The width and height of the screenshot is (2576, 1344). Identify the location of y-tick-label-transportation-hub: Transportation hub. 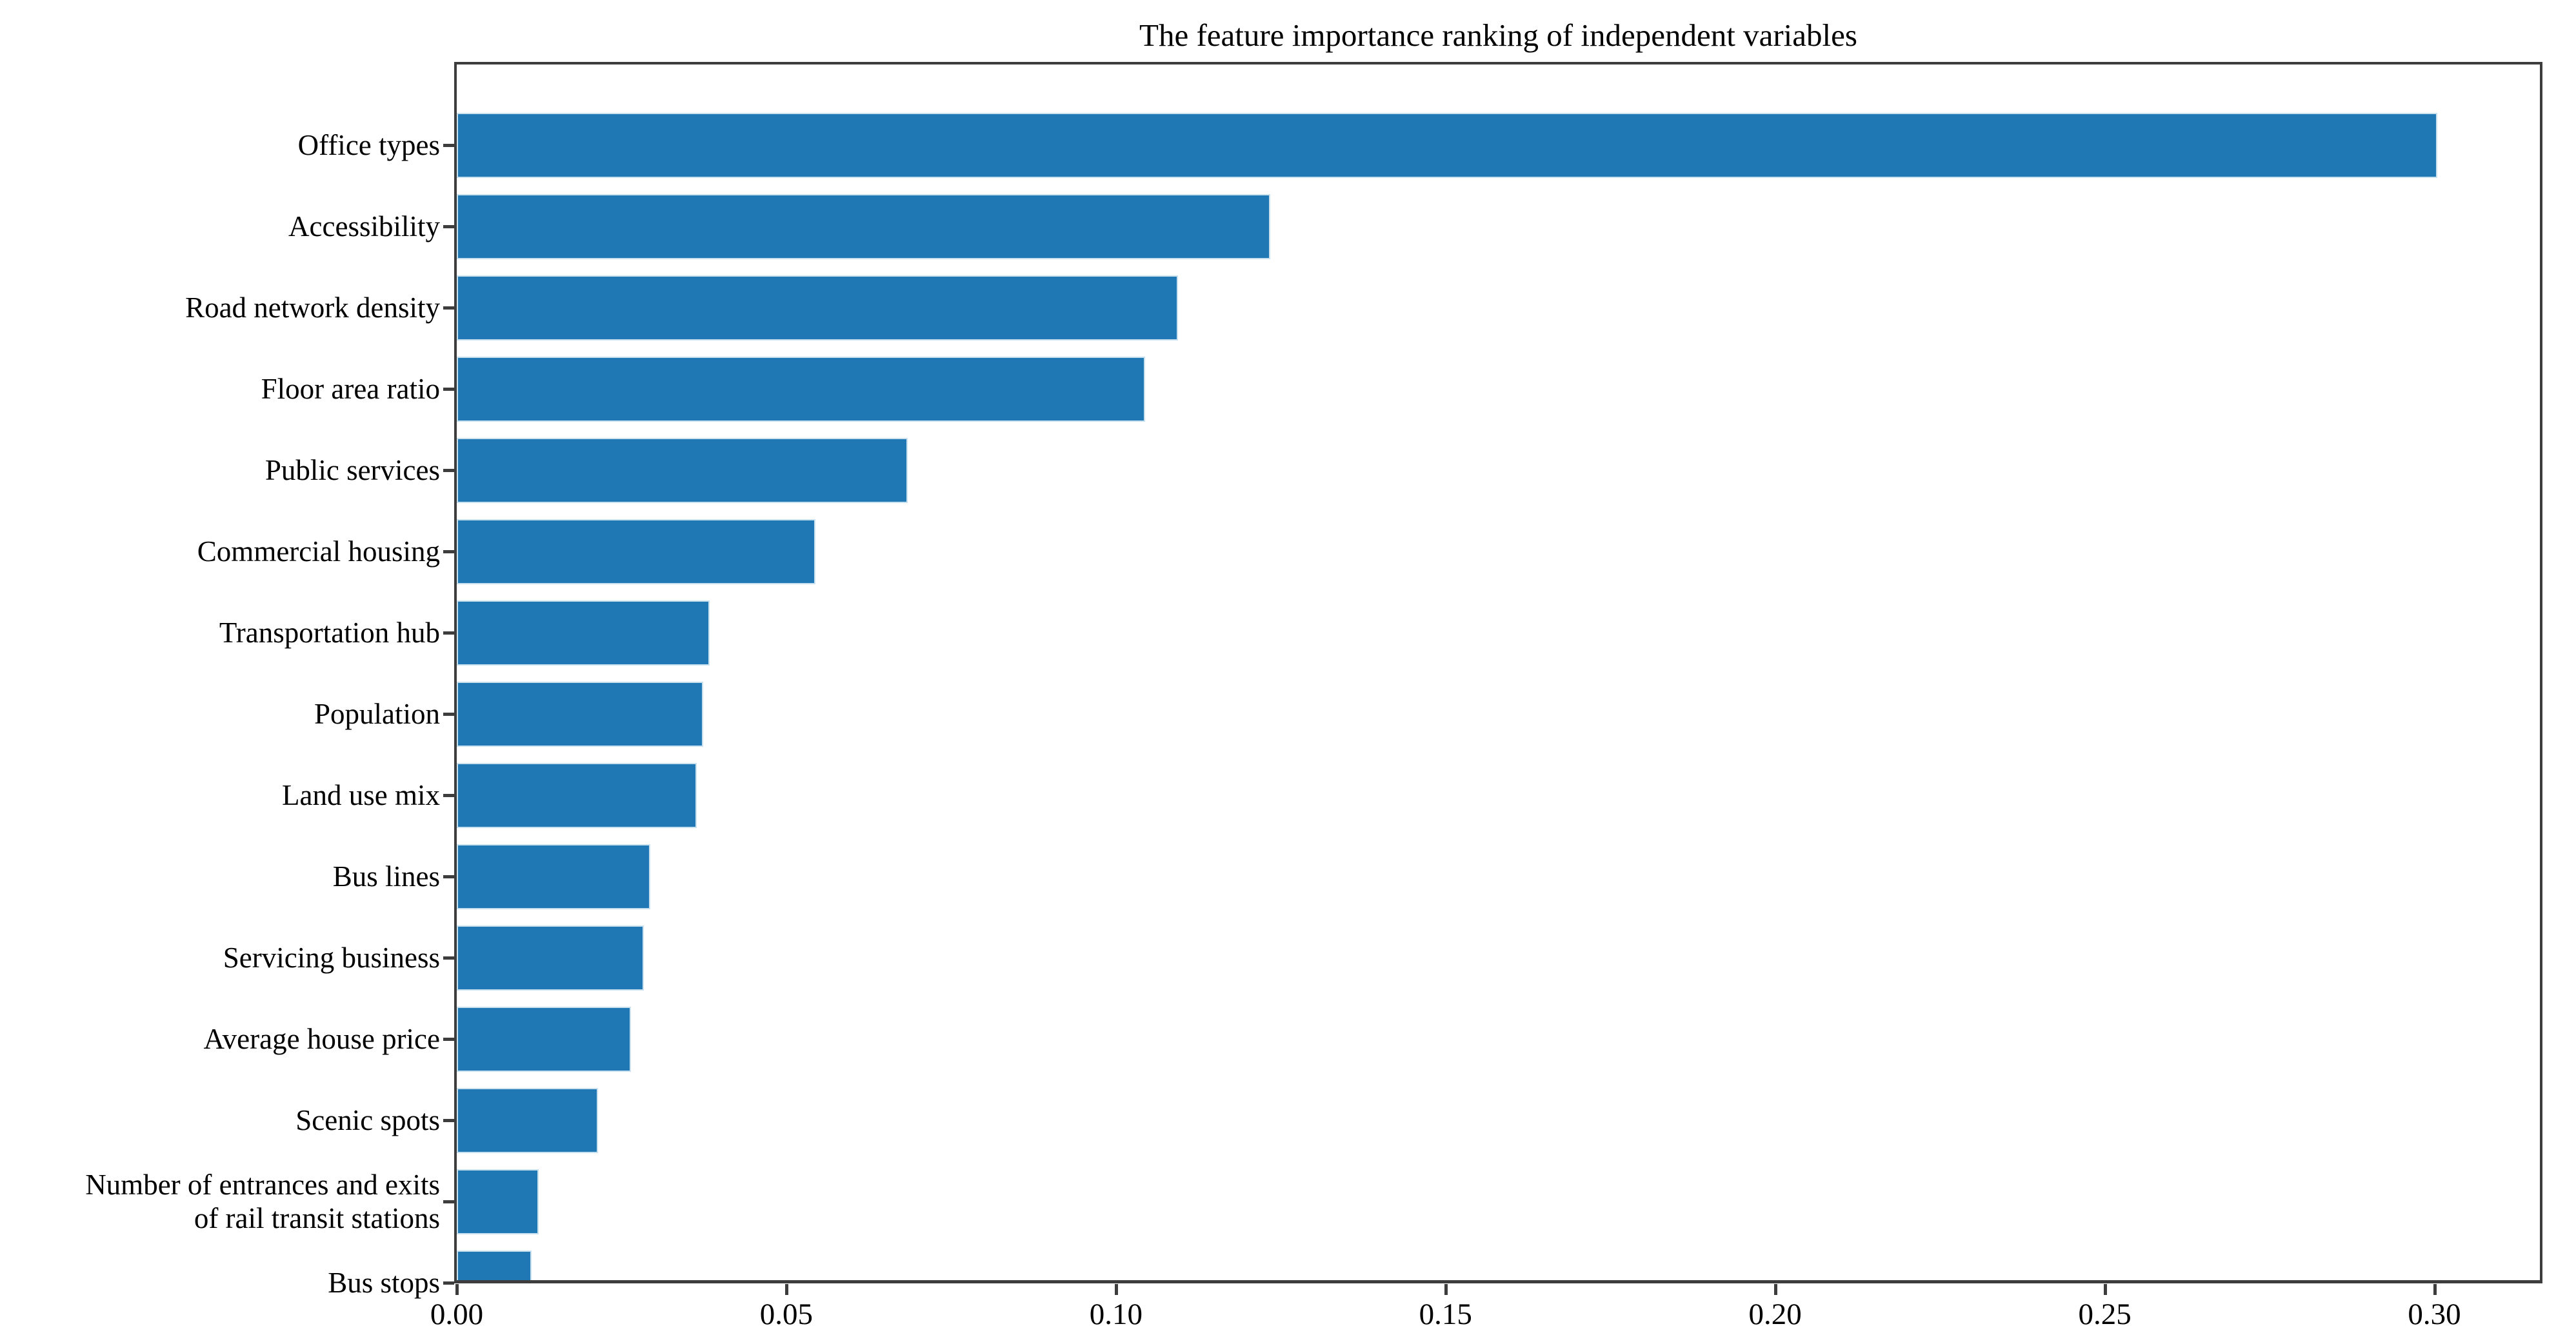
(329, 632).